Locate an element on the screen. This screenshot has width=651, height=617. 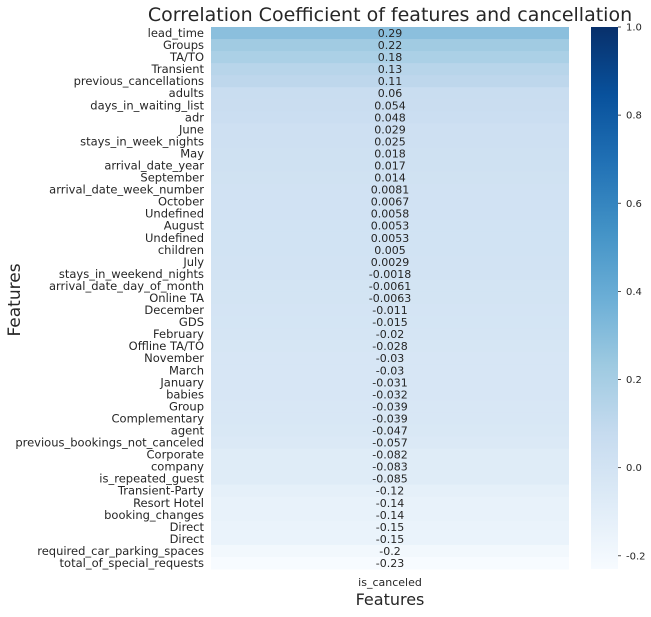
row-label: Corporate is located at coordinates (176, 455).